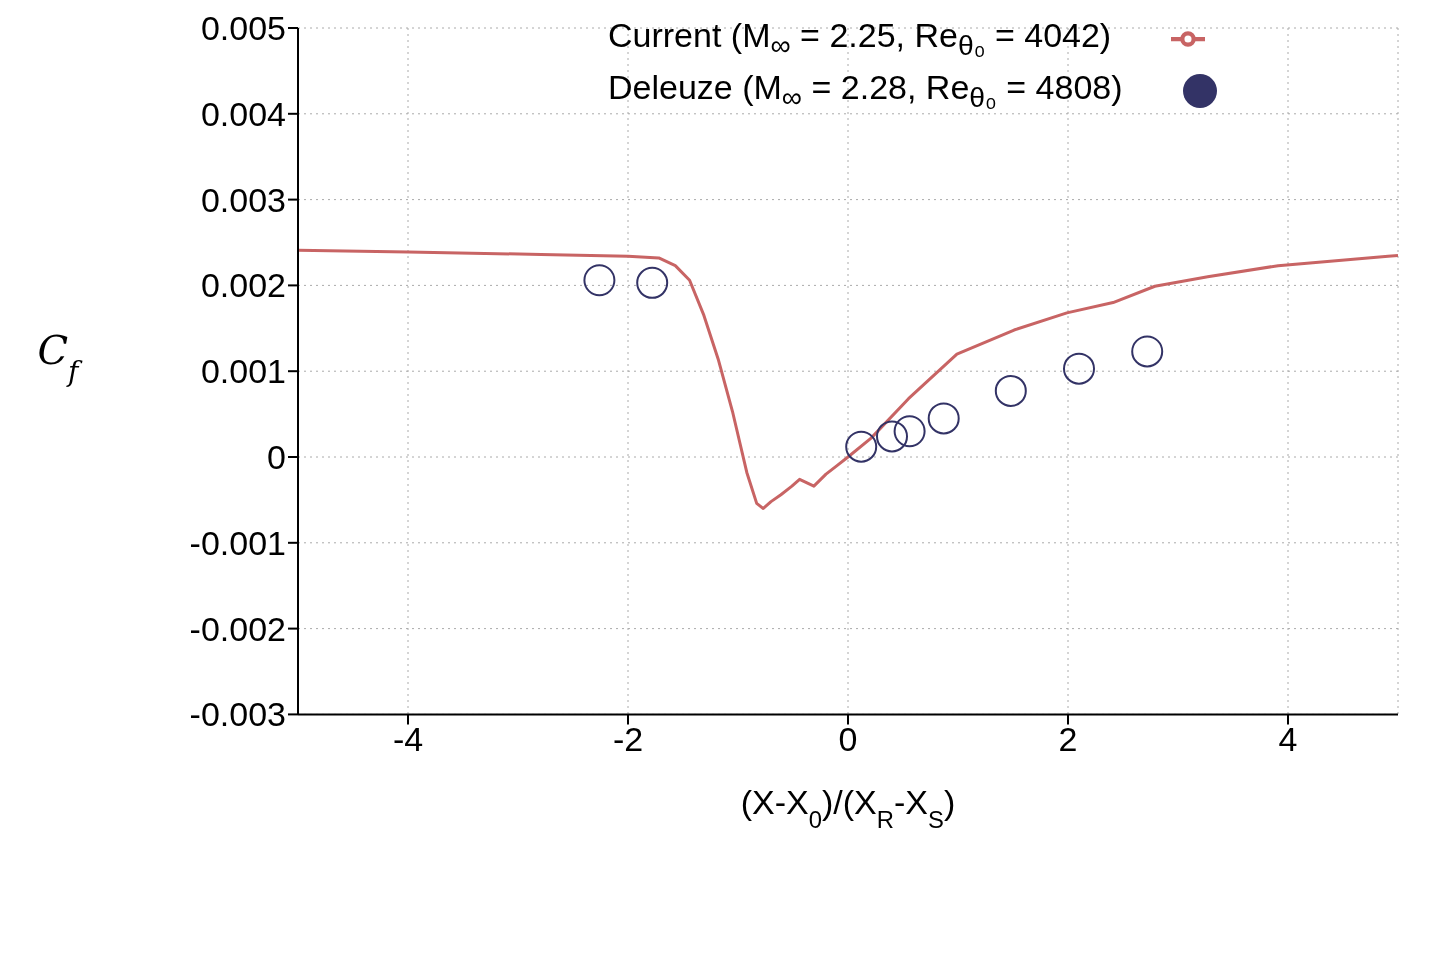 The image size is (1452, 959). What do you see at coordinates (243, 285) in the screenshot?
I see `y-tick-label: 0.002` at bounding box center [243, 285].